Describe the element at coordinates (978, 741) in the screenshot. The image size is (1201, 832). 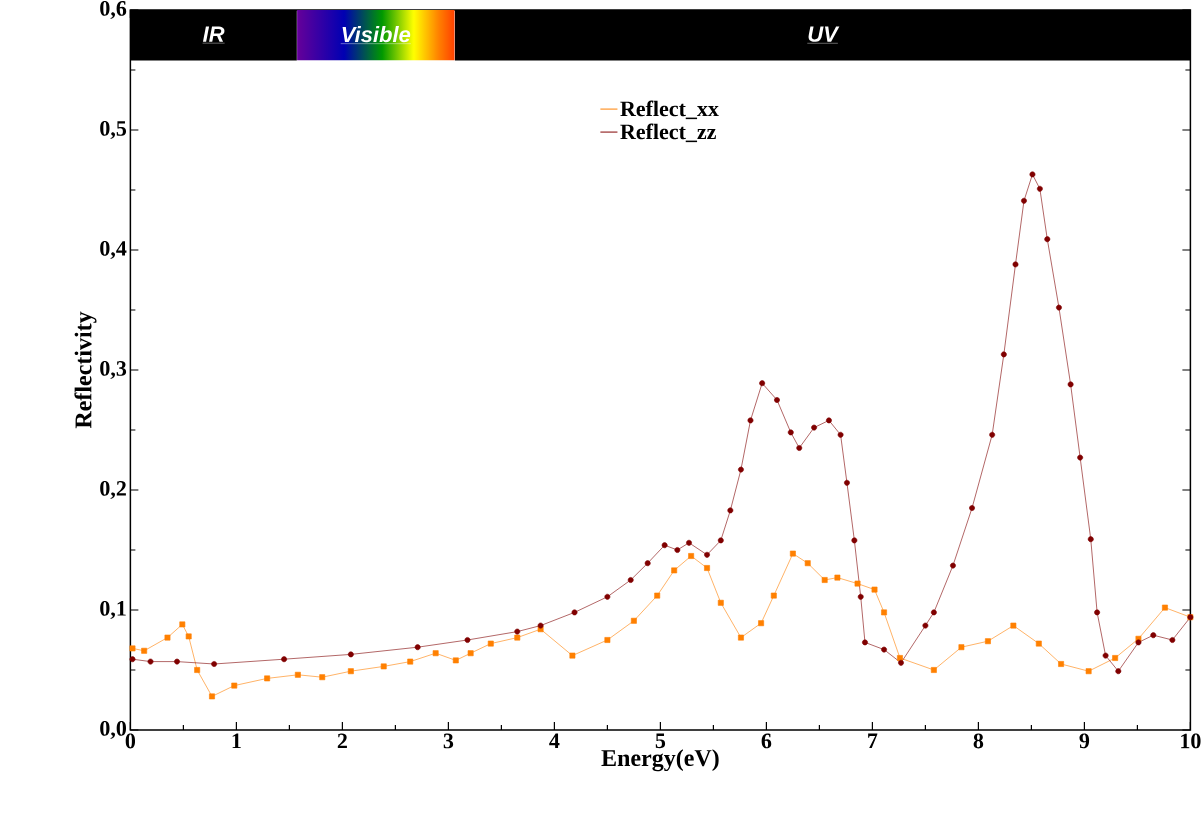
I see `x-tick-label: 8` at that location.